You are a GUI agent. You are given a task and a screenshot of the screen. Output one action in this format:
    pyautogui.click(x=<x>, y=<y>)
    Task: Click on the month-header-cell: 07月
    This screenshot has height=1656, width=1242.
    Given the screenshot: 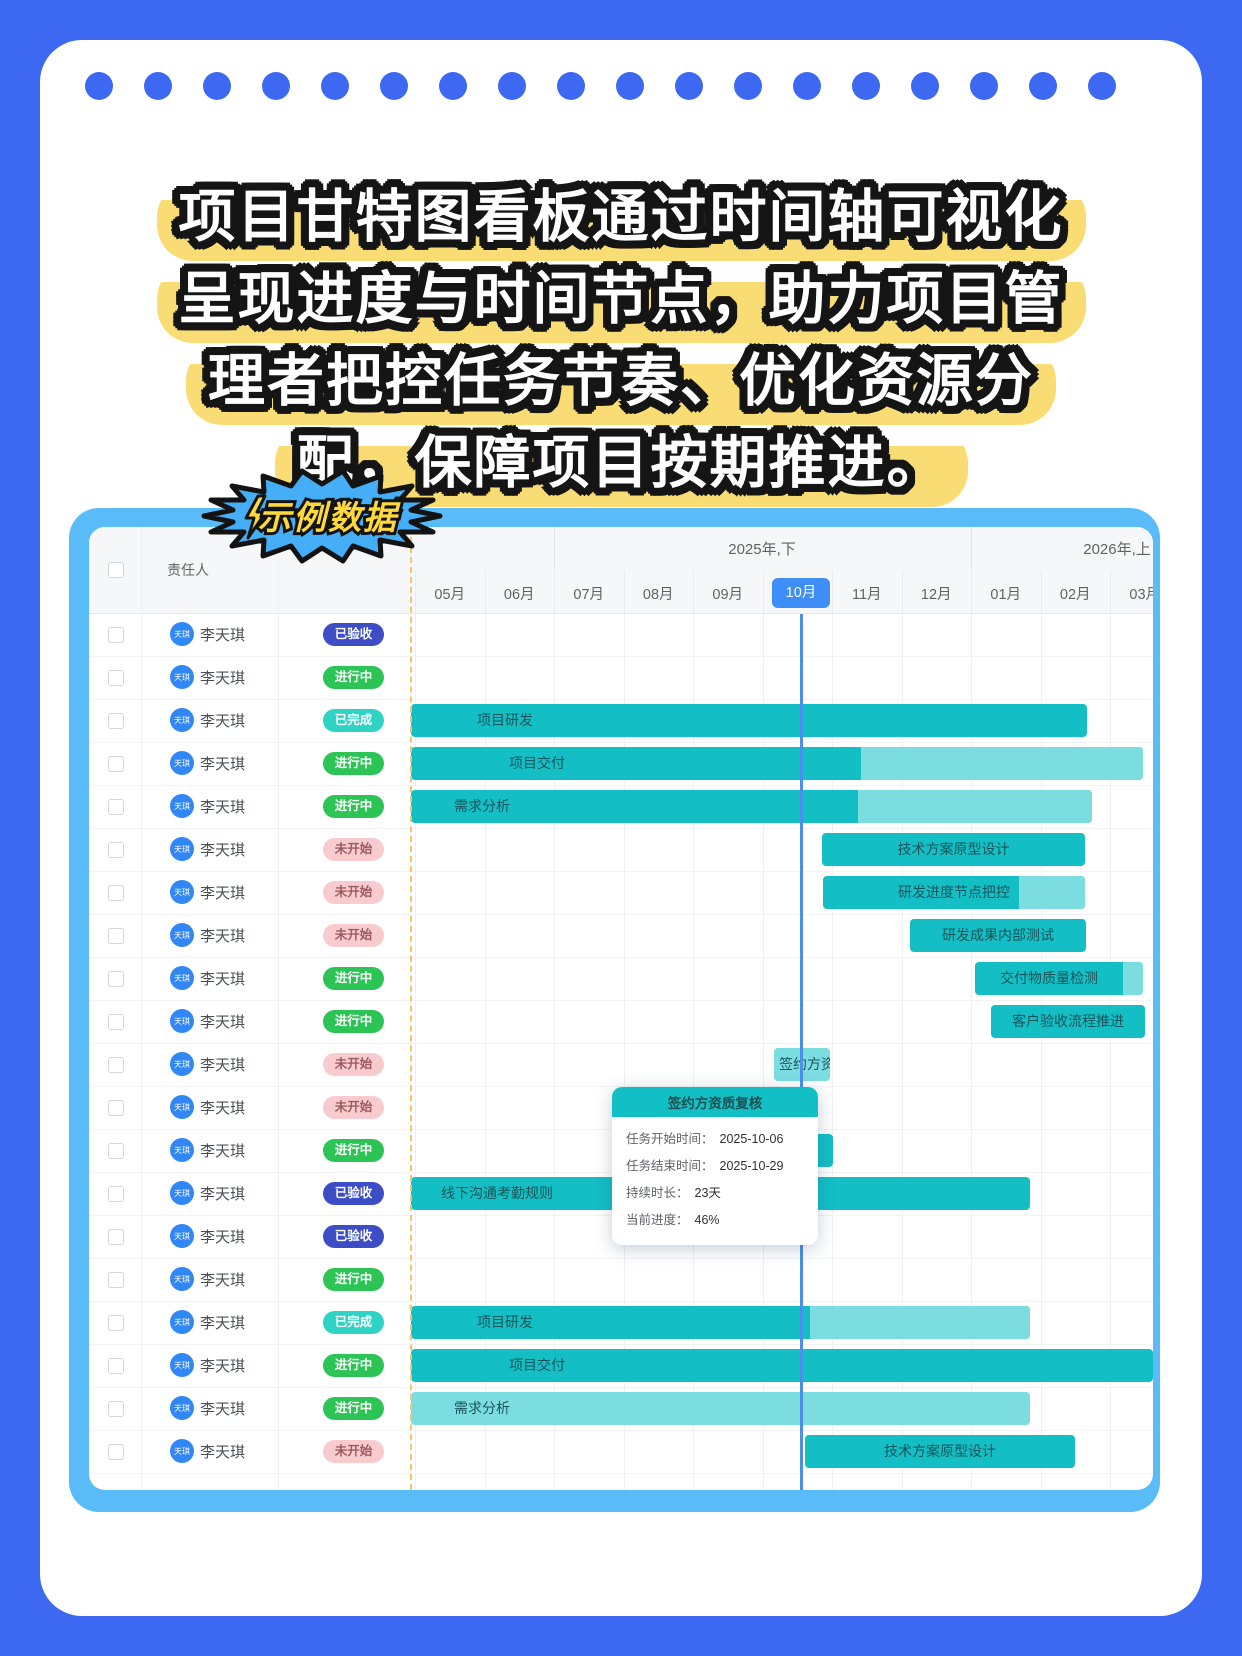 What is the action you would take?
    pyautogui.click(x=589, y=595)
    